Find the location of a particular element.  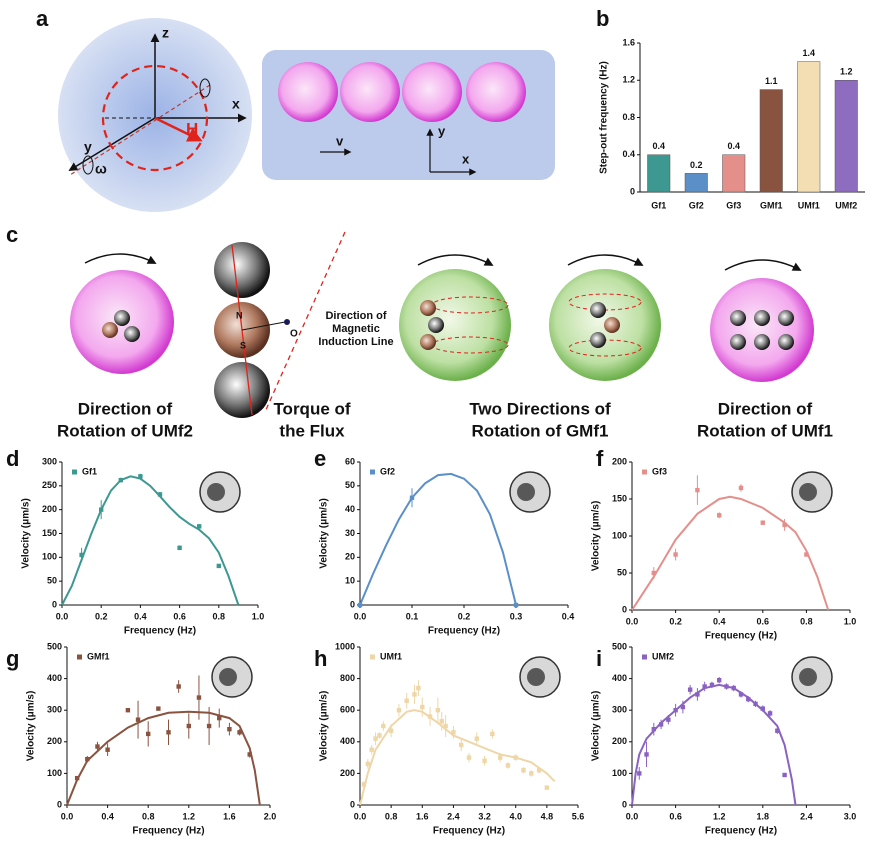

caption: the Flux is located at coordinates (312, 430).